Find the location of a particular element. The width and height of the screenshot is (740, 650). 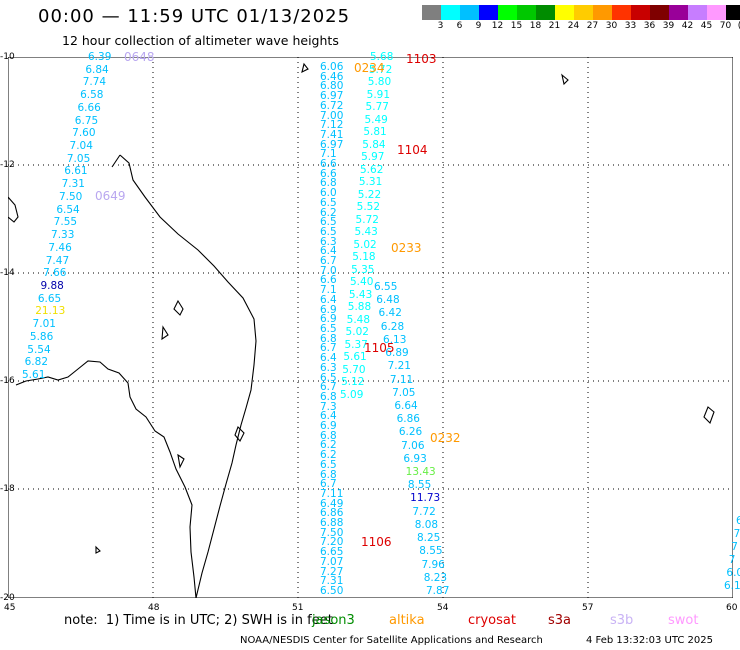

wave-height-value: 5.40 is located at coordinates (362, 282).